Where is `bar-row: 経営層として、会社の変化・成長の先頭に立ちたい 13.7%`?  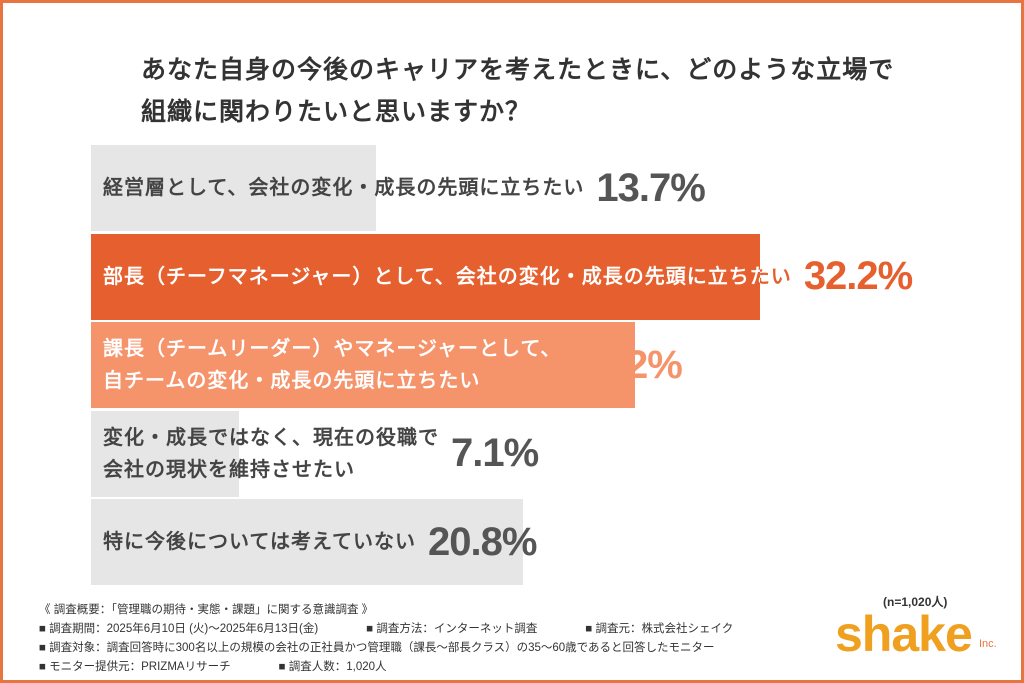
bar-row: 経営層として、会社の変化・成長の先頭に立ちたい 13.7% is located at coordinates (404, 188).